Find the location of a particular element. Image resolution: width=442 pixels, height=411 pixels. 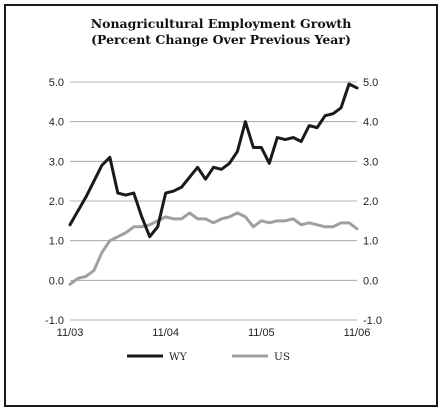

y-tick-label-left: 2.0 is located at coordinates (56, 202).